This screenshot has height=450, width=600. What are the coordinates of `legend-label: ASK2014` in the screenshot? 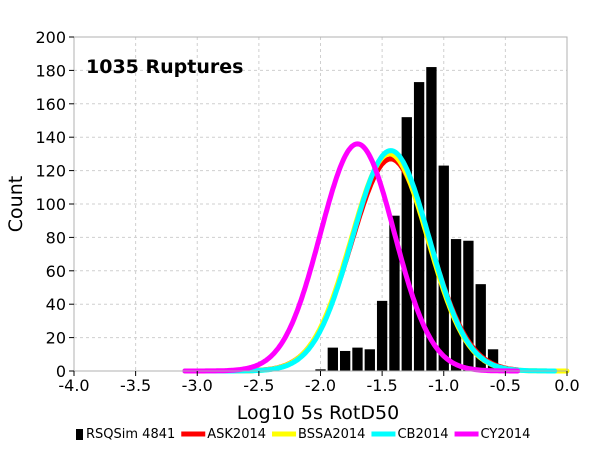 It's located at (236, 434).